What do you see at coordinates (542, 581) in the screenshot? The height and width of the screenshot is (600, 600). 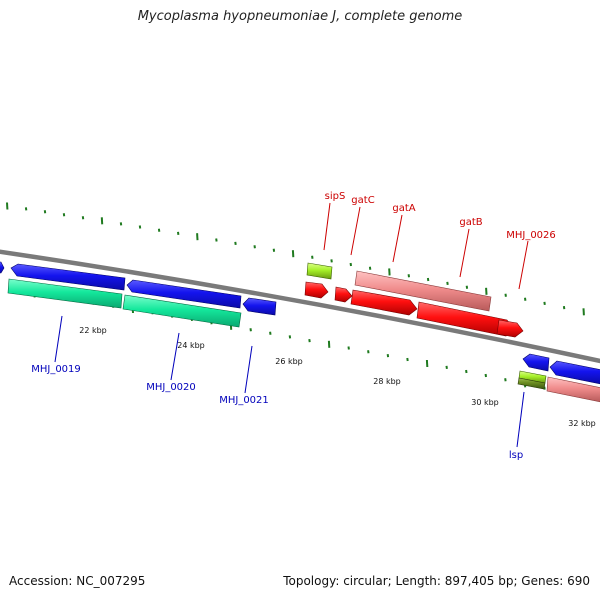 I see `genes-label: Genes:` at bounding box center [542, 581].